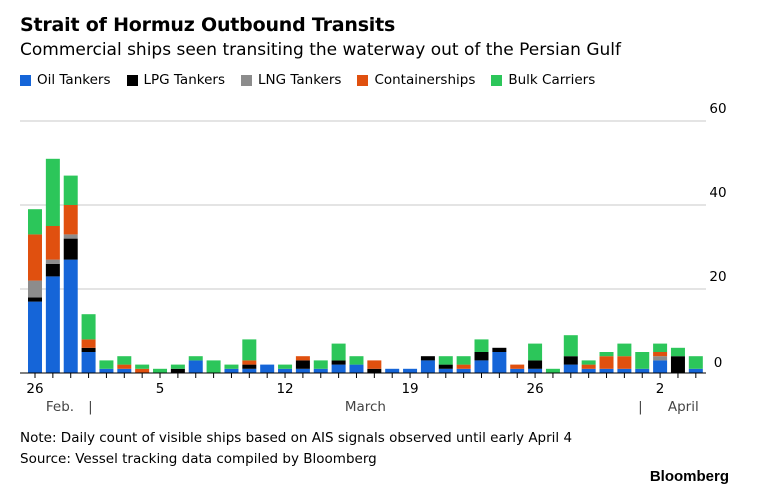 This screenshot has width=761, height=504. Describe the element at coordinates (299, 80) in the screenshot. I see `legend-label: LNG Tankers` at that location.